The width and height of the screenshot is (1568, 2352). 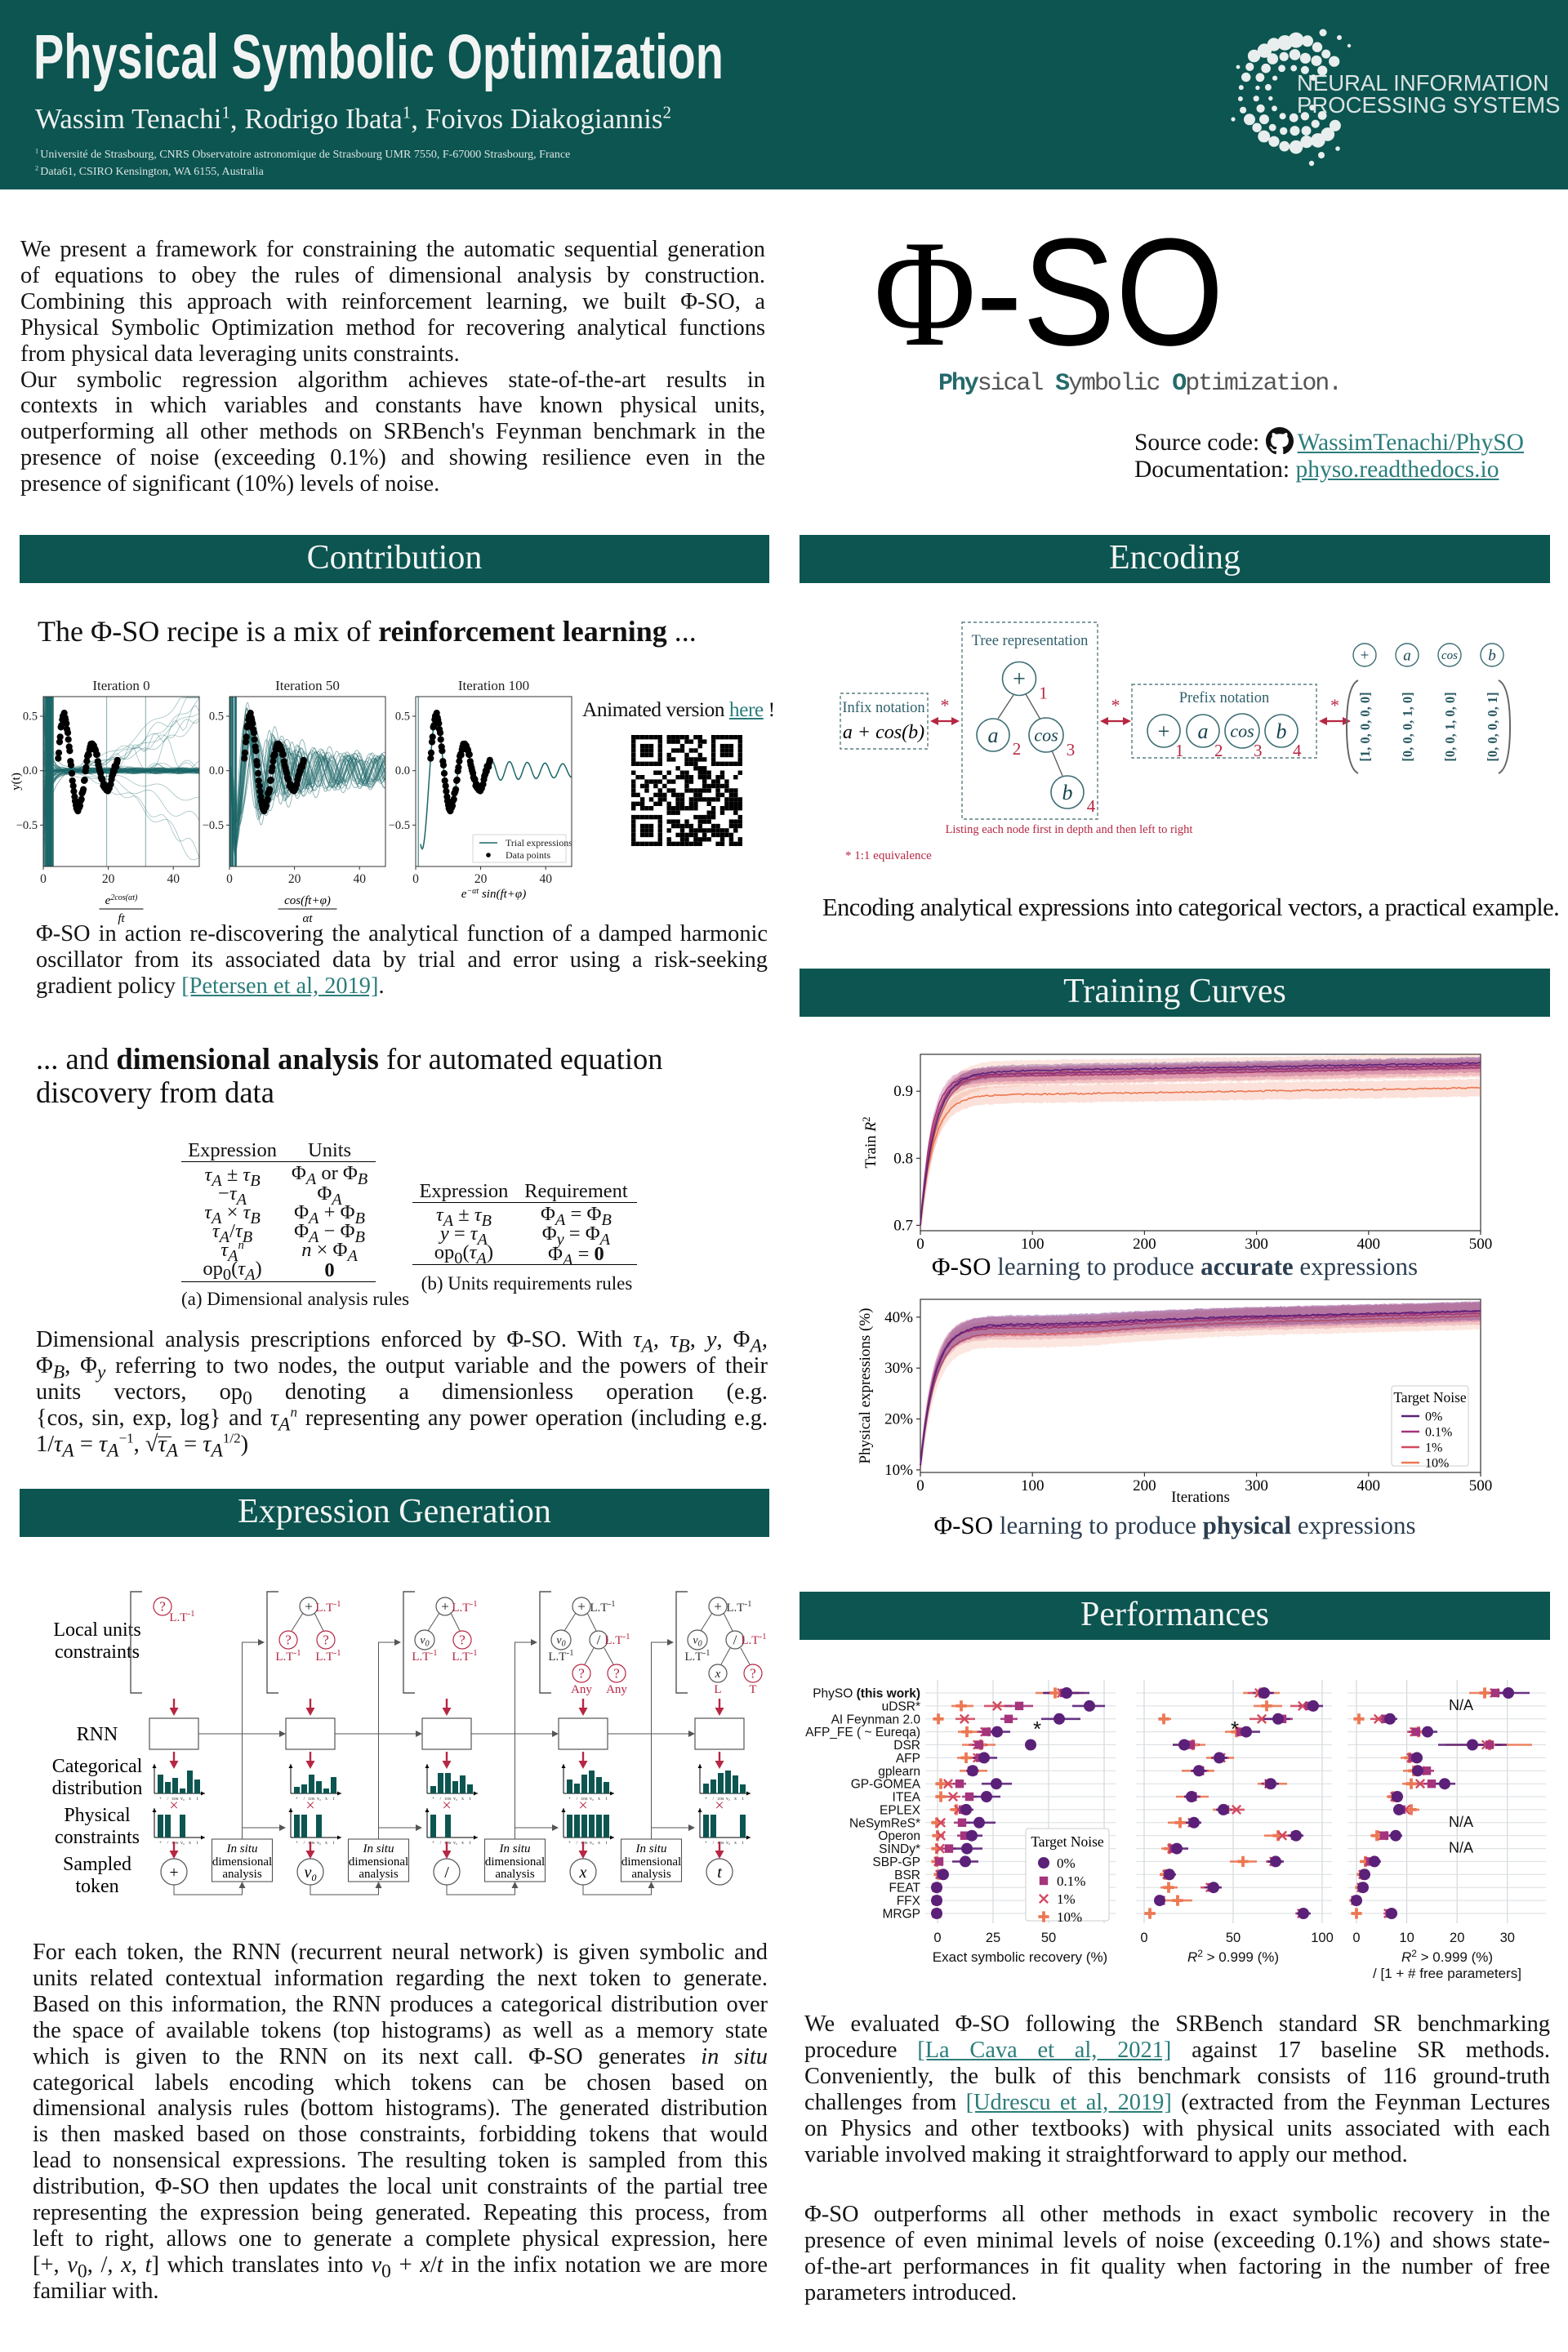 What do you see at coordinates (1144, 1244) in the screenshot?
I see `svg-text: 200` at bounding box center [1144, 1244].